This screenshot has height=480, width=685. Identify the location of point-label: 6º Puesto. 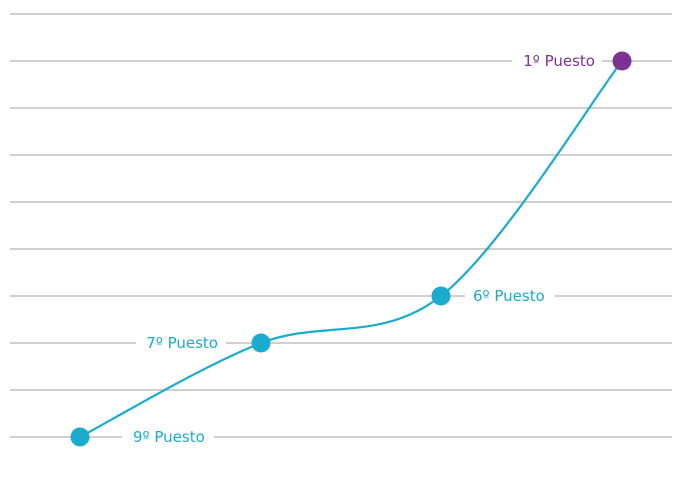
(509, 296).